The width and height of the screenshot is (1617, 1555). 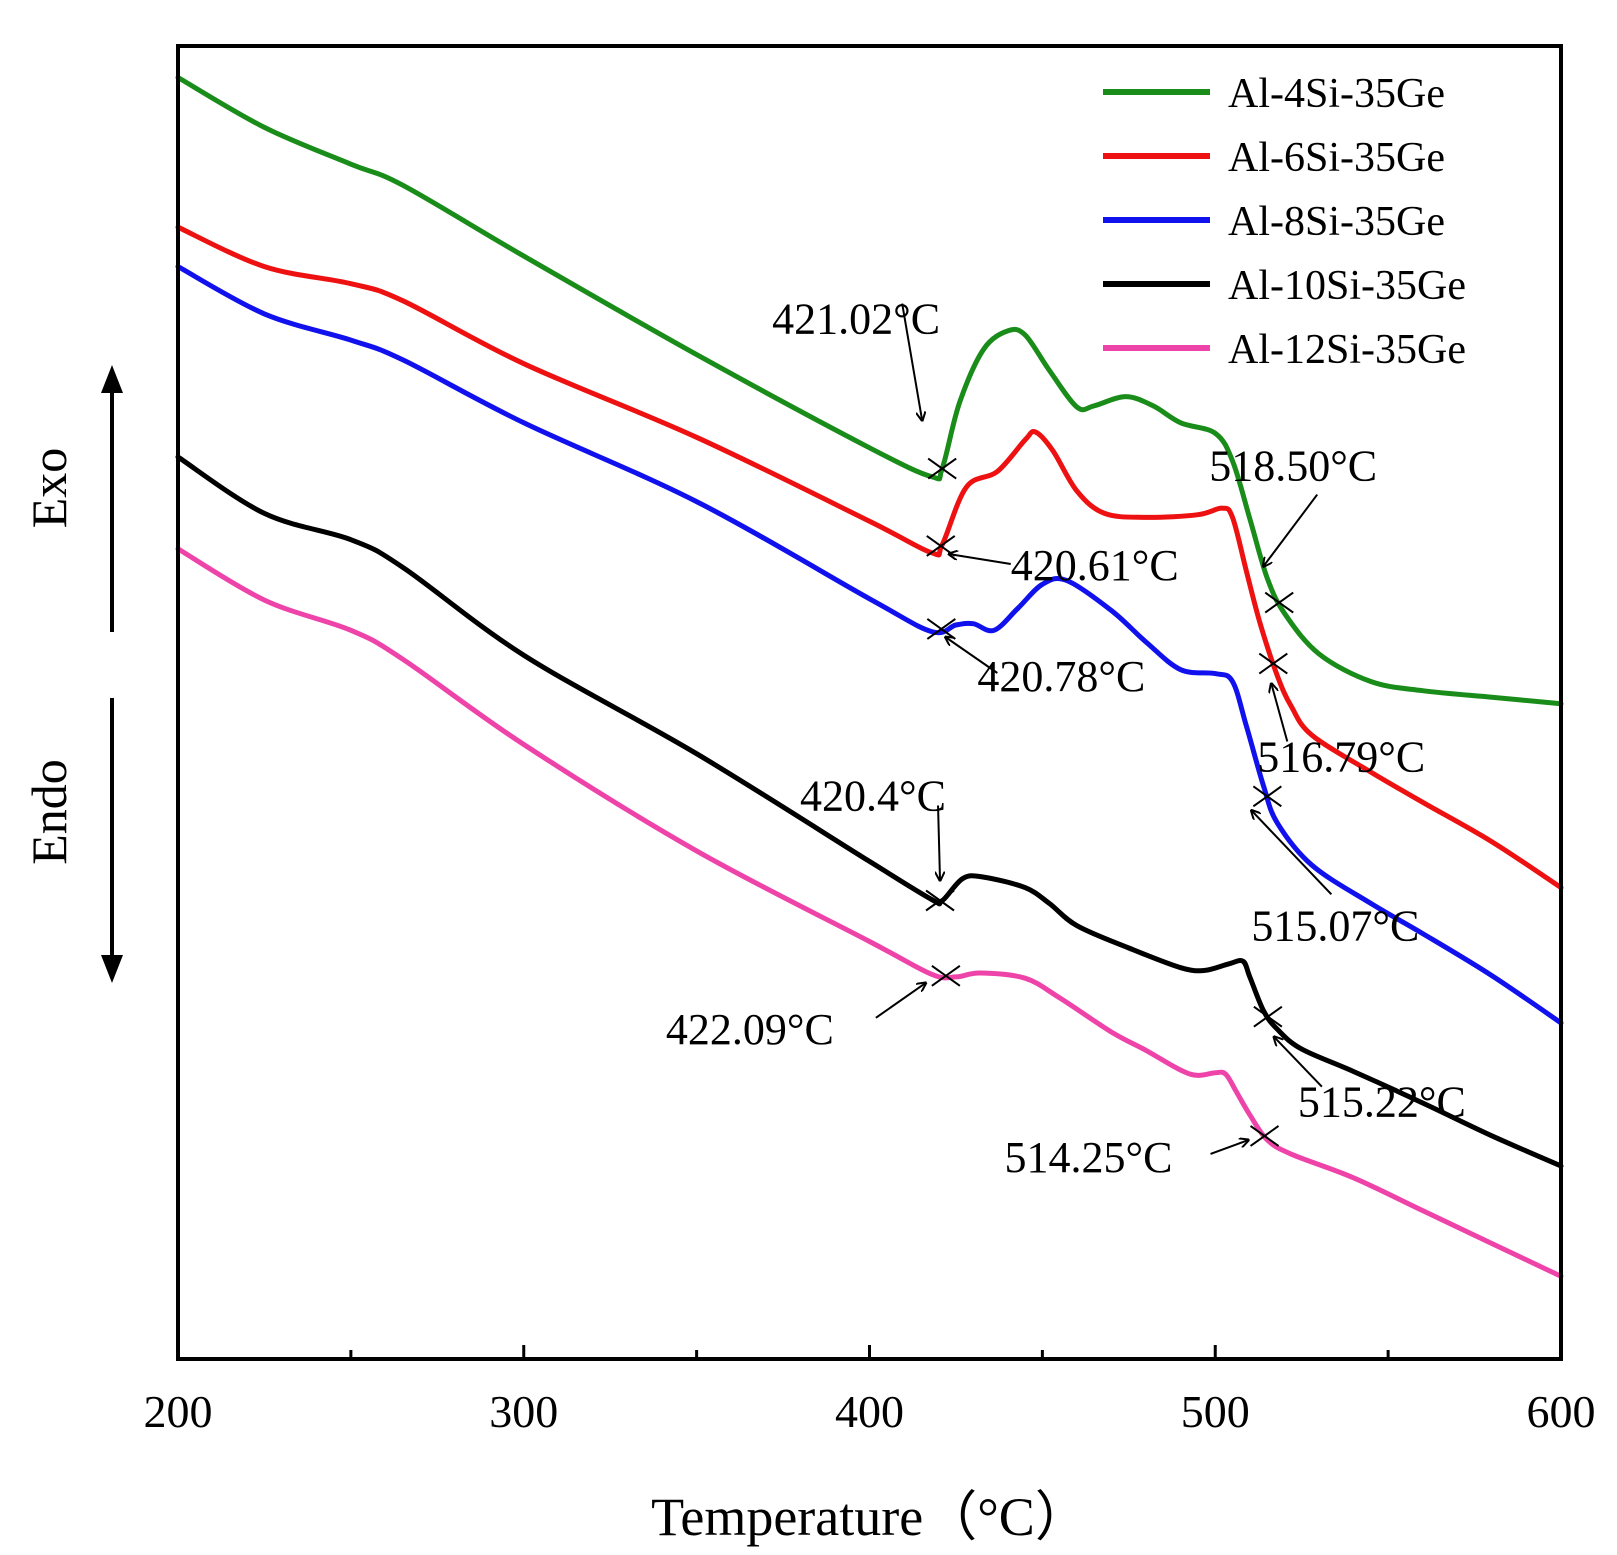 What do you see at coordinates (1293, 466) in the screenshot?
I see `annotation-label-518-50: 518.50°C` at bounding box center [1293, 466].